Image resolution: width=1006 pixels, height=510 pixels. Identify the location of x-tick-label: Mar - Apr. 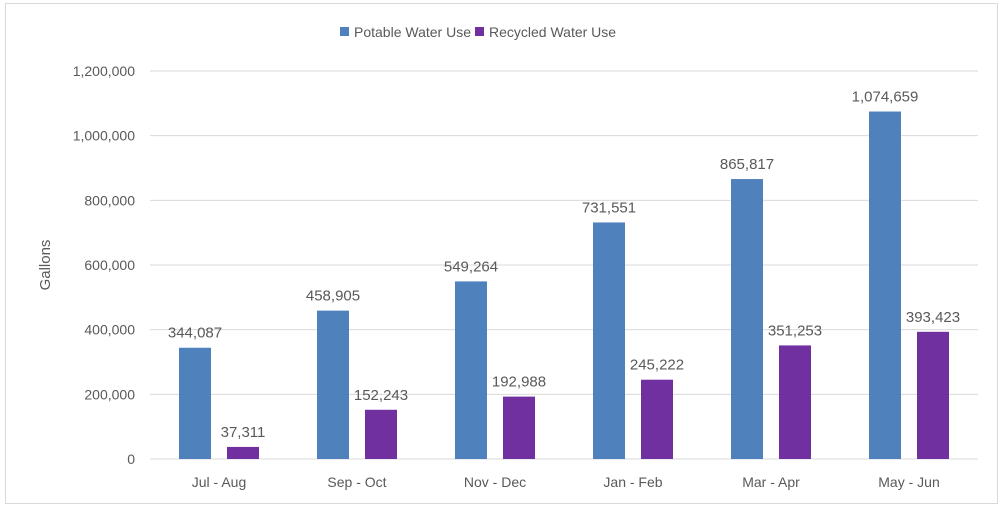
(771, 482).